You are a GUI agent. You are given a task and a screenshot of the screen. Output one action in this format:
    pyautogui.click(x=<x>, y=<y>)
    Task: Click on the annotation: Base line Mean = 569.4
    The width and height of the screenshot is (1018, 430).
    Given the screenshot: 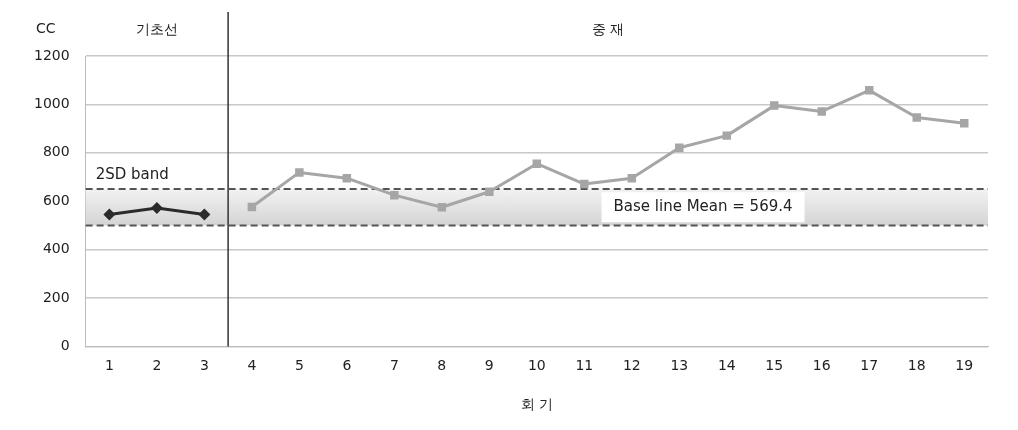 What is the action you would take?
    pyautogui.click(x=703, y=206)
    